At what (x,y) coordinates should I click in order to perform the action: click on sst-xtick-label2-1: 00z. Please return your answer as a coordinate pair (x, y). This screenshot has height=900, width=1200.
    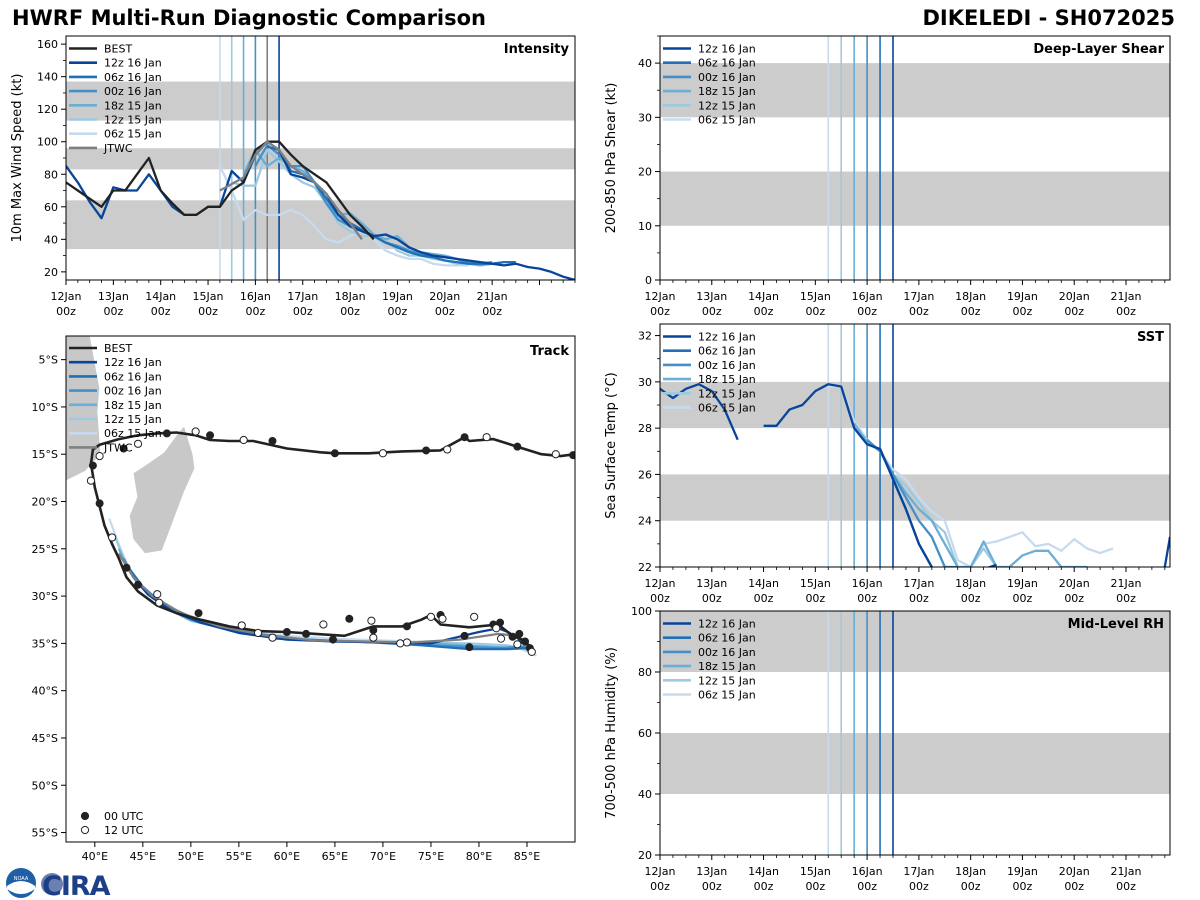
    Looking at the image, I should click on (712, 598).